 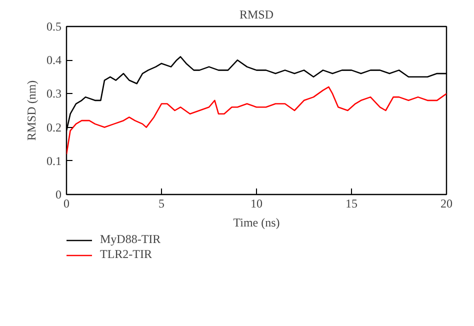 I want to click on x-tick-label: 10, so click(x=256, y=203).